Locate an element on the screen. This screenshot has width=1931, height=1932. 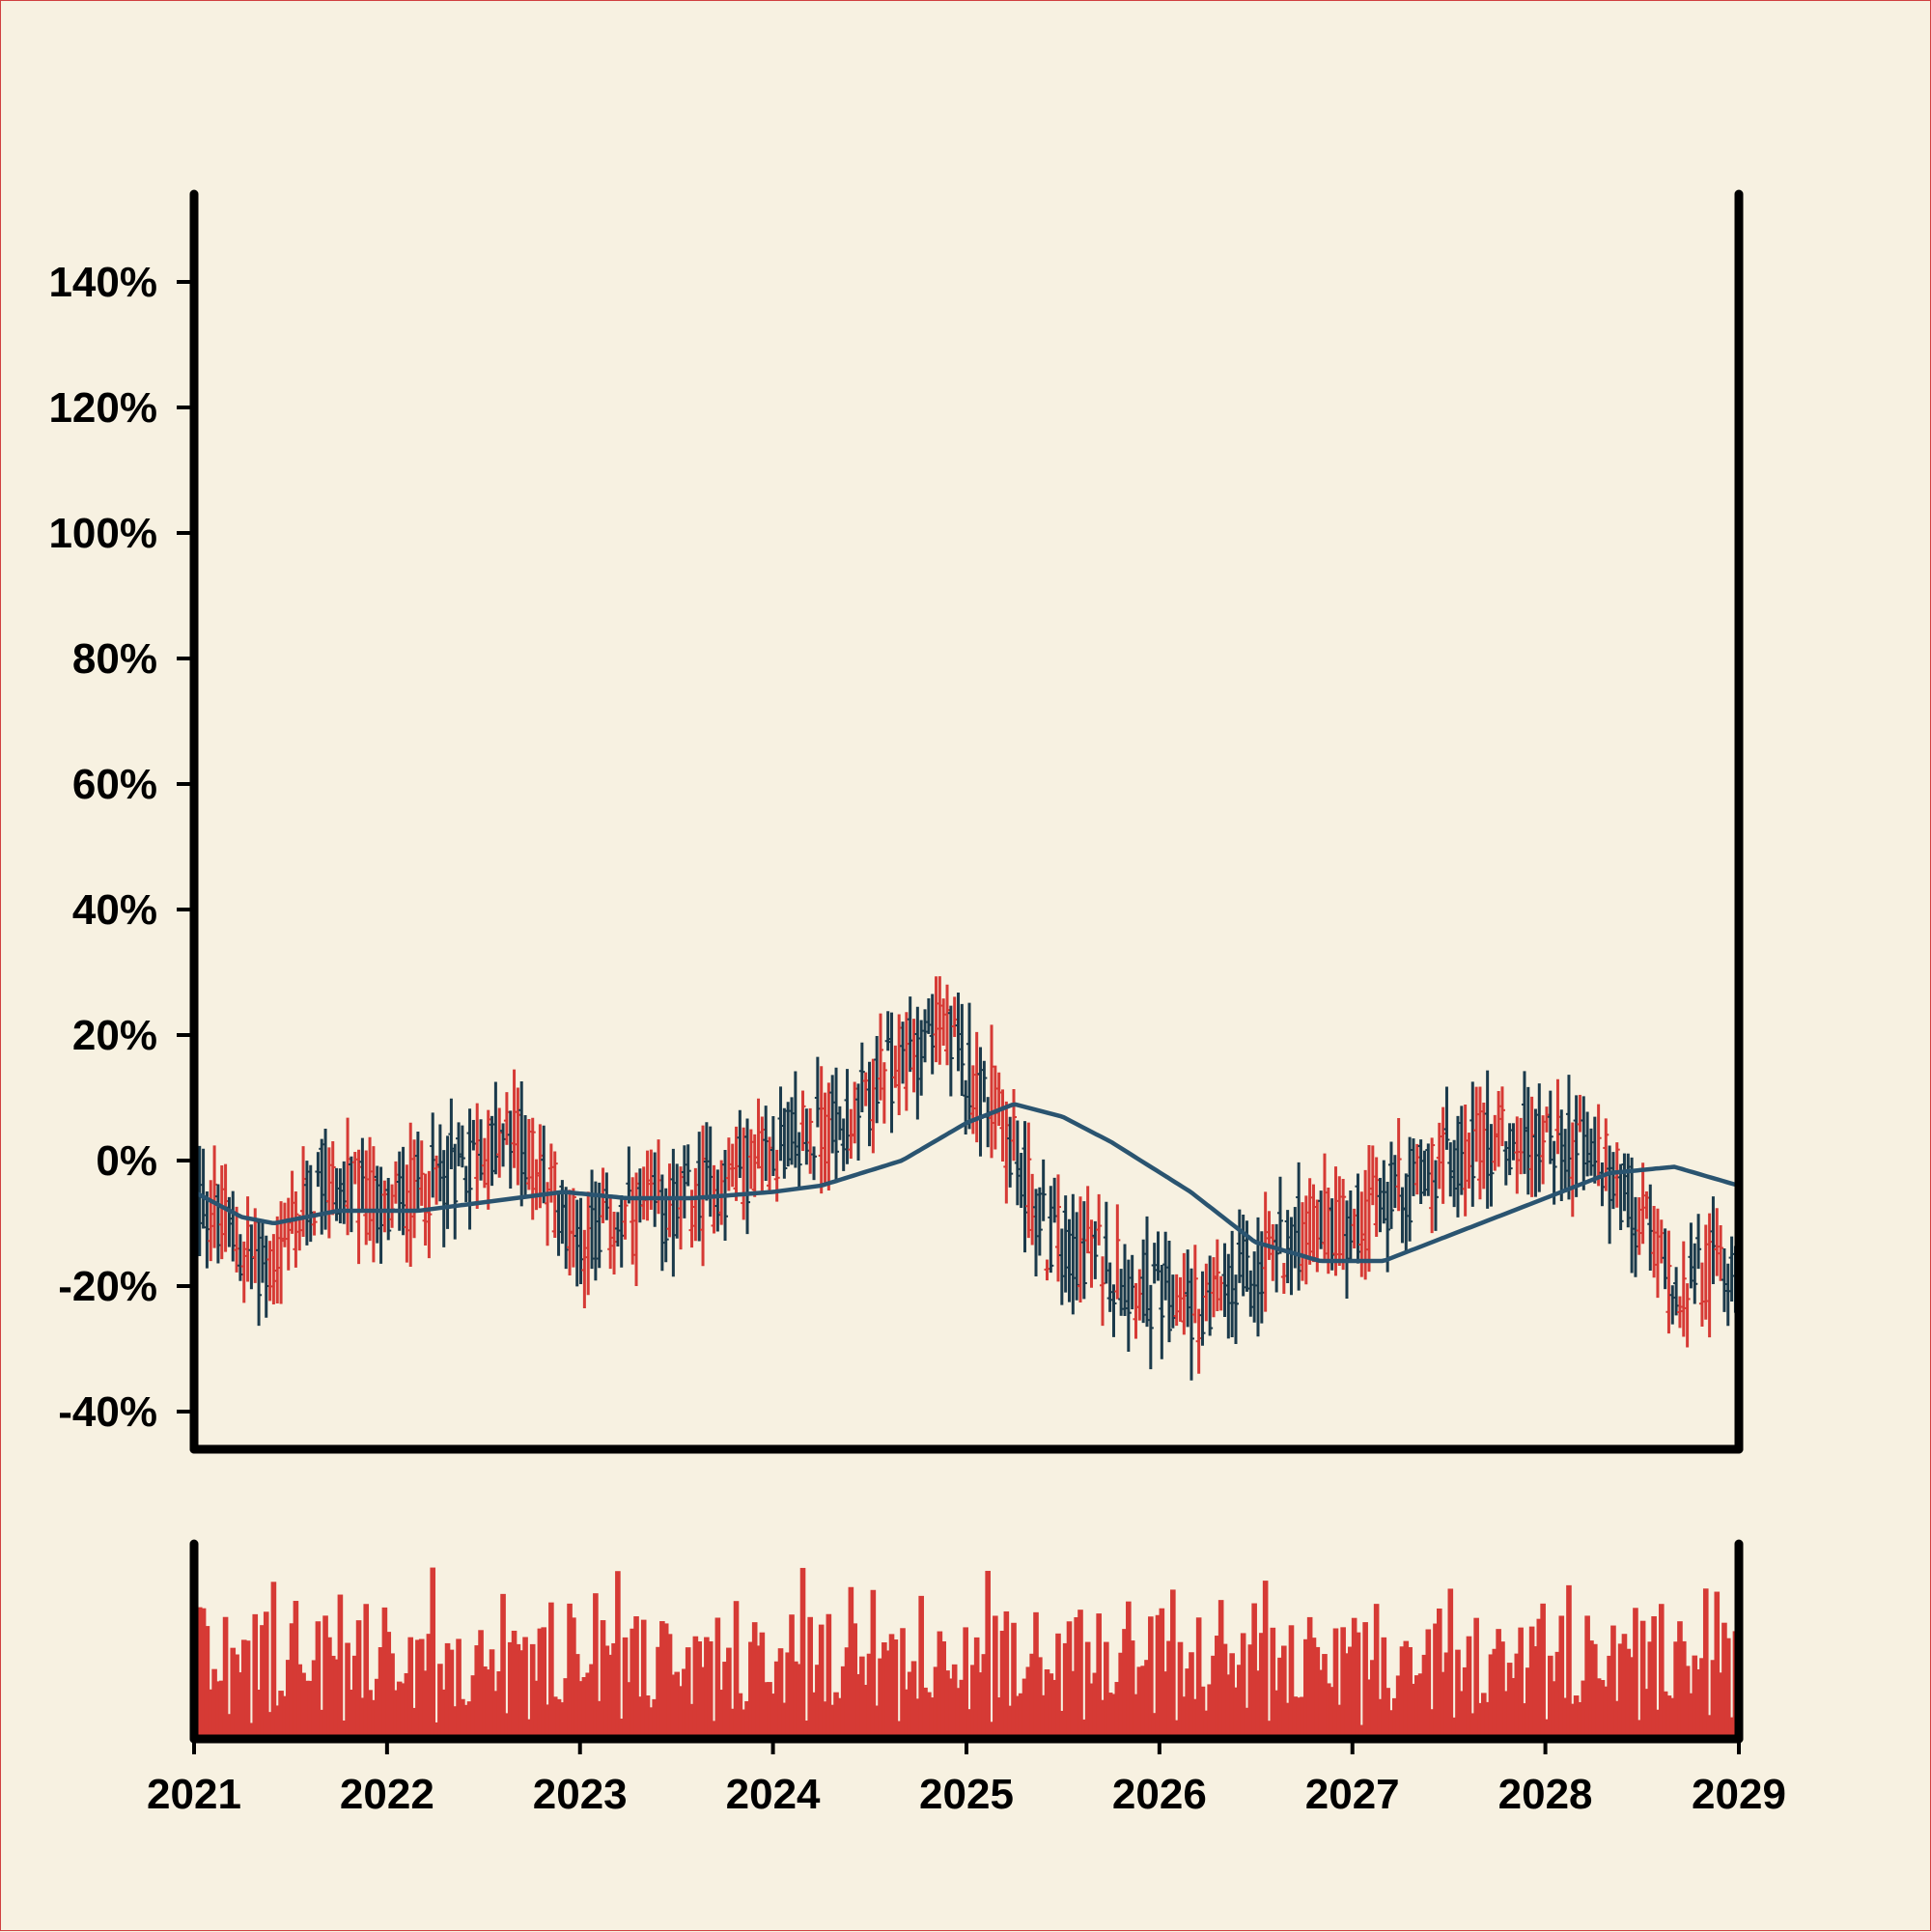
y-tick-label: -40% is located at coordinates (107, 1412).